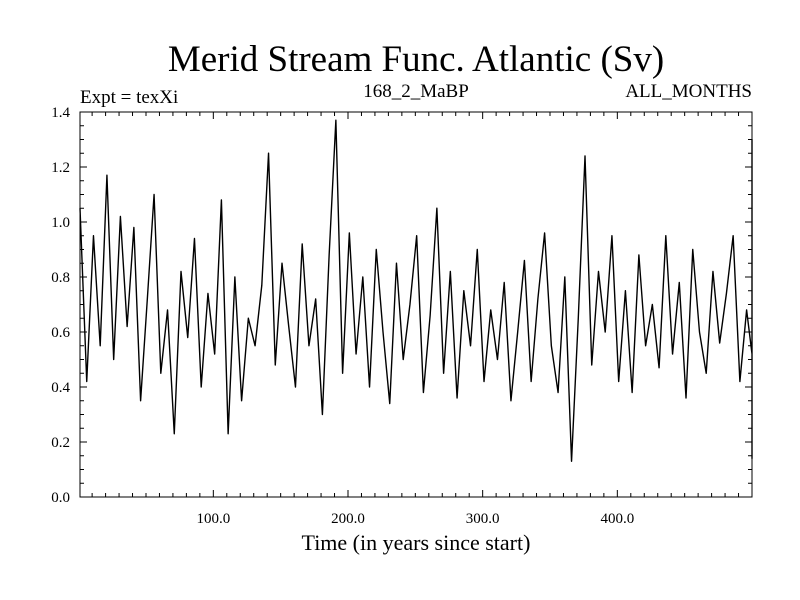  I want to click on x-tick-label: 300.0, so click(483, 519).